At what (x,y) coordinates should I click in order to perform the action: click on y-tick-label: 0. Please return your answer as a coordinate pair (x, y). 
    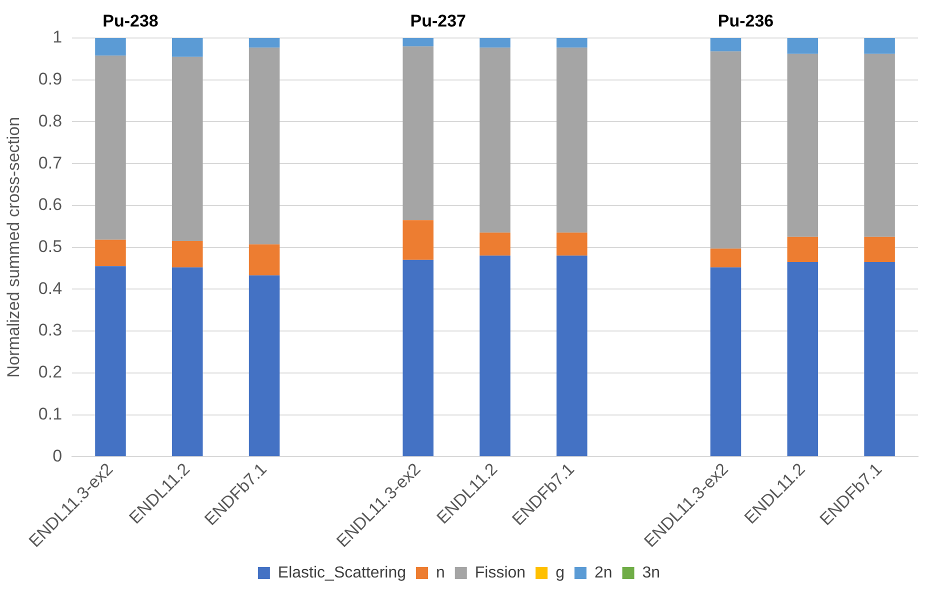
    Looking at the image, I should click on (57, 456).